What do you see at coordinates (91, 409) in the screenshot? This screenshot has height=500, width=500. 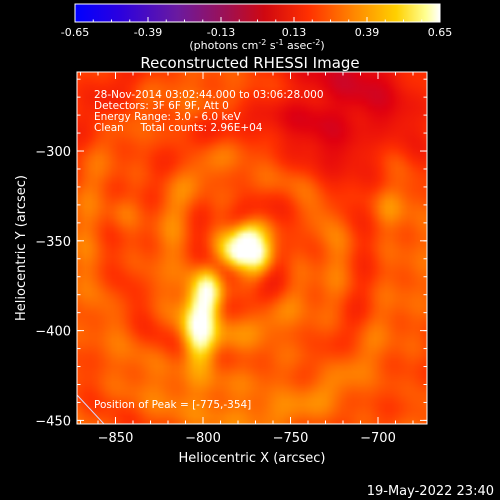 I see `corner-artifact-line` at bounding box center [91, 409].